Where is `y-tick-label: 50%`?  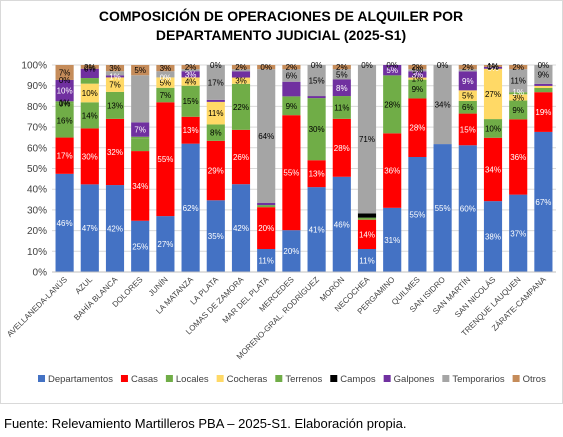 y-tick-label: 50% is located at coordinates (37, 169).